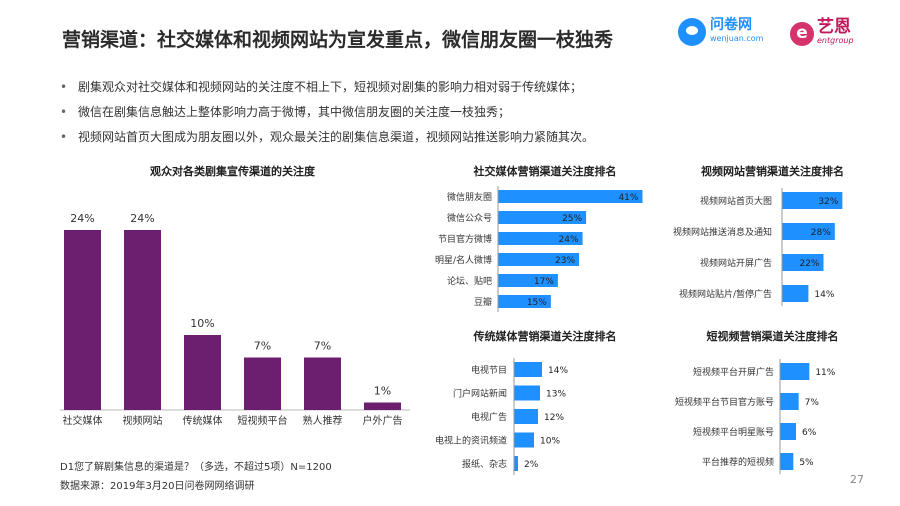 The image size is (900, 506). Describe the element at coordinates (772, 336) in the screenshot. I see `shortvideo-chart-title: 短视频营销渠道关注度排名` at that location.